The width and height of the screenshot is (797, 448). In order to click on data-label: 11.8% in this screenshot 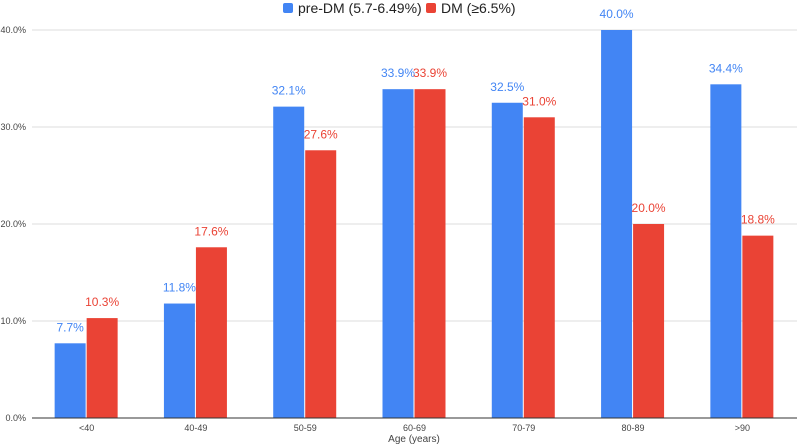, I will do `click(179, 288)`.